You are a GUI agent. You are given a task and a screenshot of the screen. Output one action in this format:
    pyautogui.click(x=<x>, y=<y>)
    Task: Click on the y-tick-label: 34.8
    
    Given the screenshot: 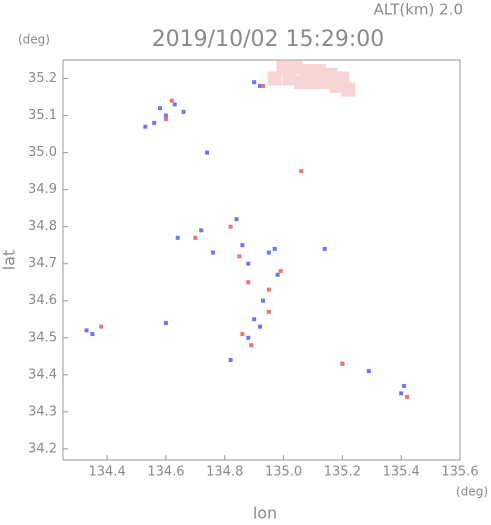 What is the action you would take?
    pyautogui.click(x=42, y=226)
    